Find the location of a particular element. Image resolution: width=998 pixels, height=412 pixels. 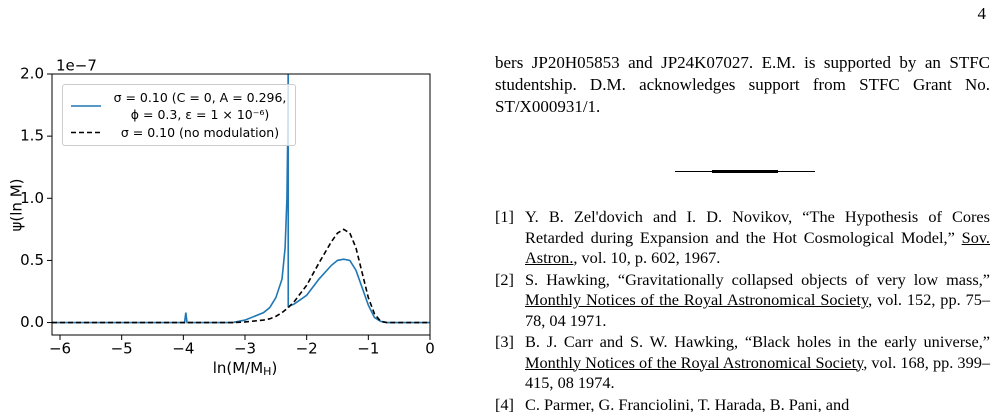

legend-item: σ = 0.10 (no modulation) is located at coordinates (179, 132).